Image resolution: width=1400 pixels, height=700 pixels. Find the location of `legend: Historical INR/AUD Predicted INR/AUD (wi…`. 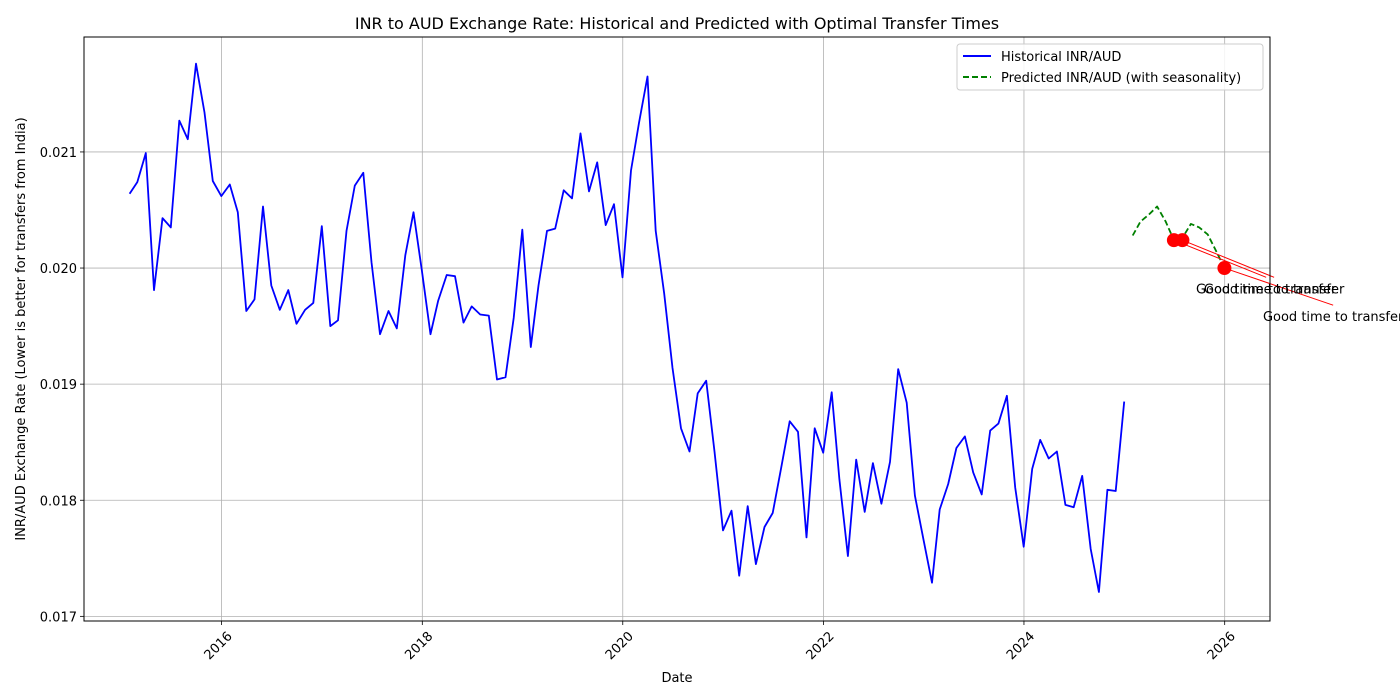

legend: Historical INR/AUD Predicted INR/AUD (wi… is located at coordinates (1110, 67).